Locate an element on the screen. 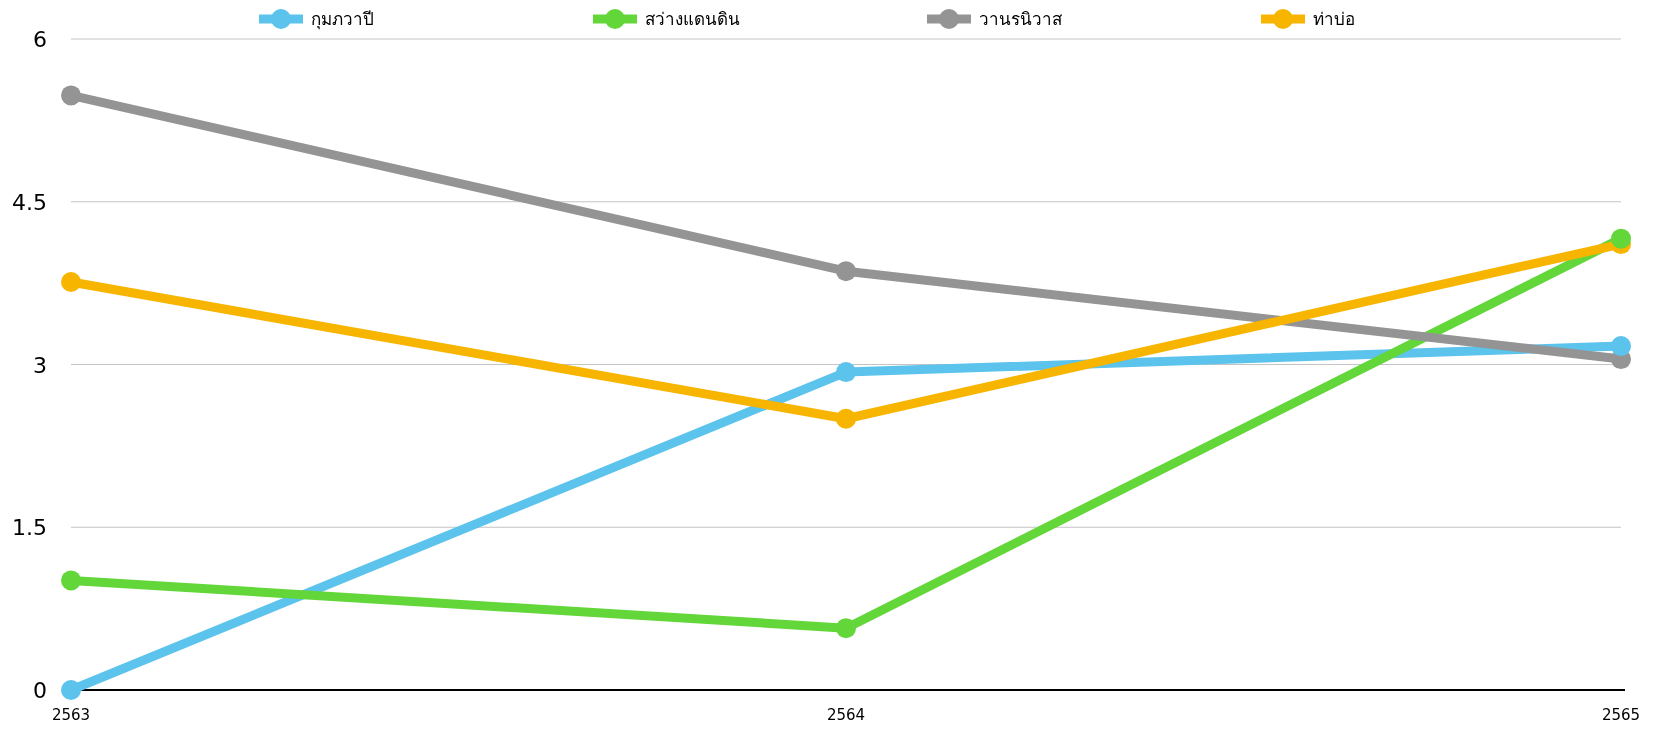 The width and height of the screenshot is (1663, 734). legend-label: กุมภวาปี is located at coordinates (342, 19).